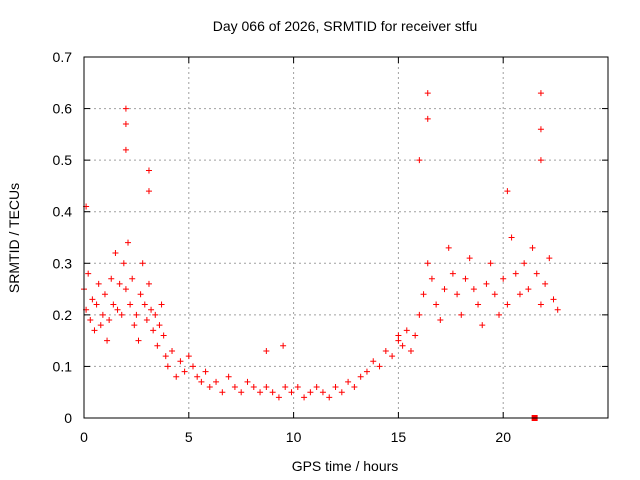  What do you see at coordinates (399, 437) in the screenshot?
I see `x-tick-label: 15` at bounding box center [399, 437].